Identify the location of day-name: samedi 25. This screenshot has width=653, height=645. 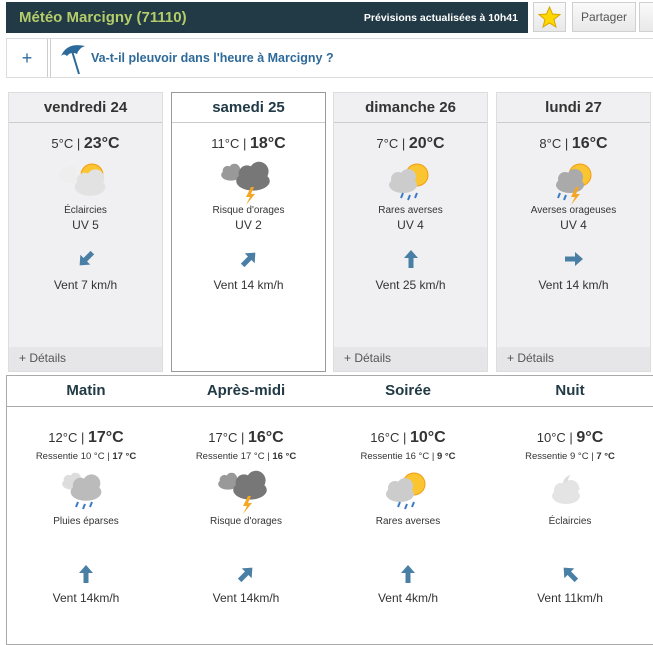
(248, 108).